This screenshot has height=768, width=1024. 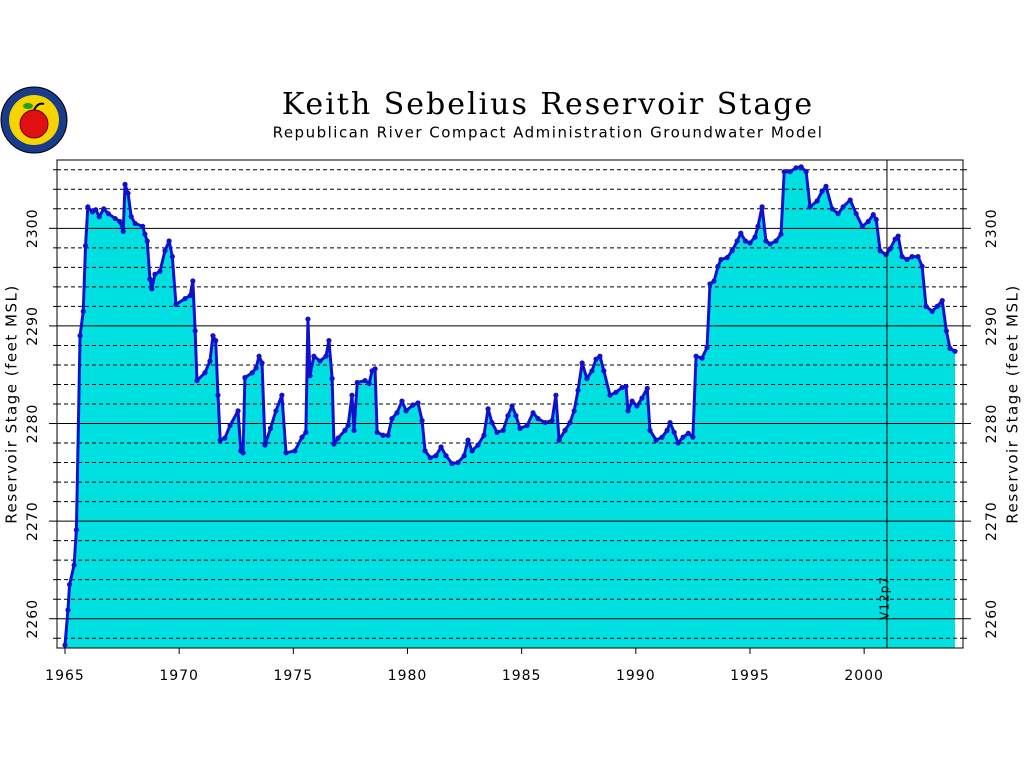 I want to click on x-tick-label: 1975, so click(x=293, y=676).